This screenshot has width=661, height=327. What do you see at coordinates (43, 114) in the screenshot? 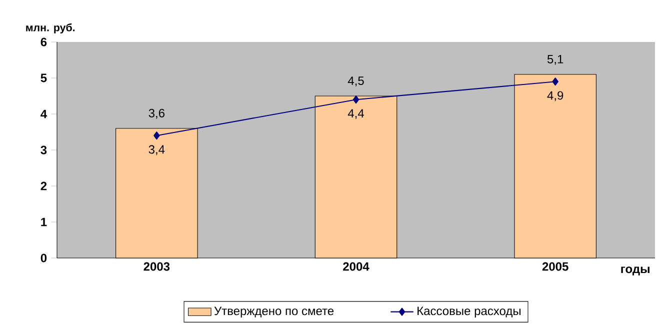
I see `y-tick-label: 4` at bounding box center [43, 114].